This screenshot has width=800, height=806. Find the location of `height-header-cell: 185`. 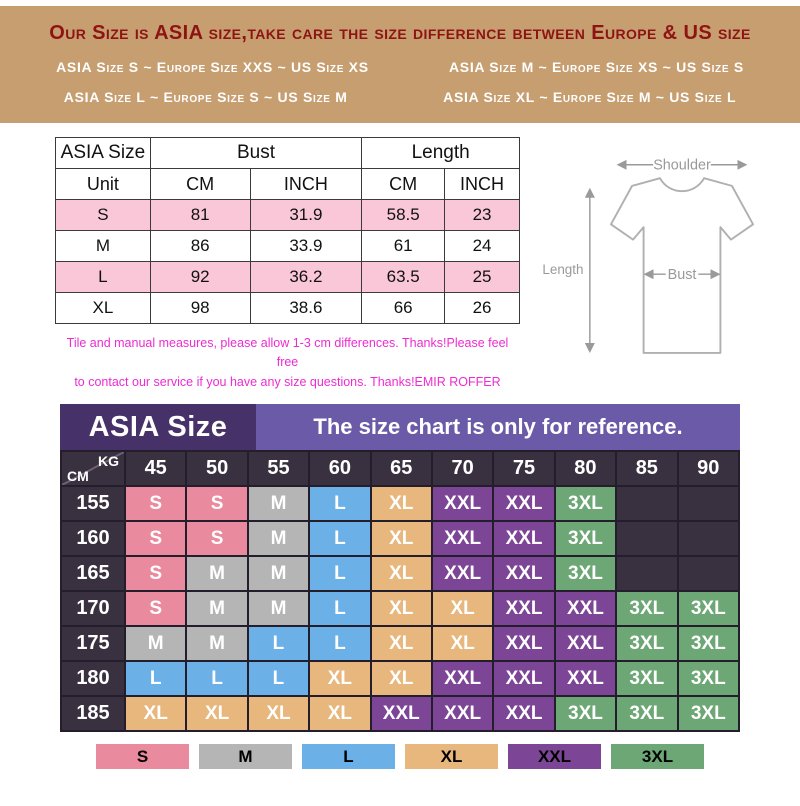

height-header-cell: 185 is located at coordinates (93, 714).